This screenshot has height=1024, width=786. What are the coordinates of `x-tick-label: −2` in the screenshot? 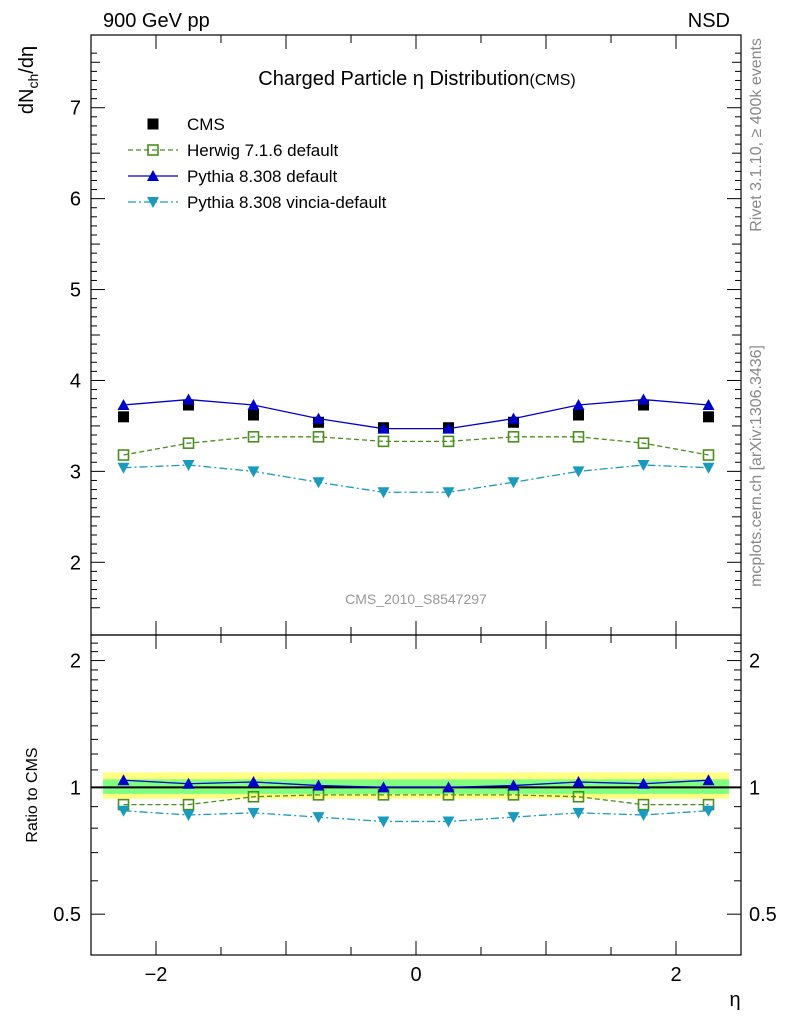 It's located at (156, 975).